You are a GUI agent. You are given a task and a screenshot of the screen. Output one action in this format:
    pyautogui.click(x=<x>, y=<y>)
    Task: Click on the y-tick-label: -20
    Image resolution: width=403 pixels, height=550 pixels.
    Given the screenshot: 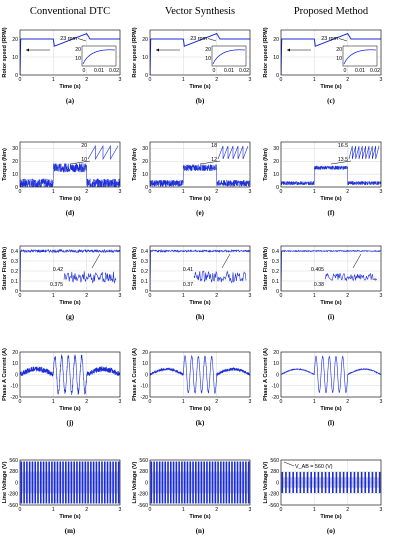 What is the action you would take?
    pyautogui.click(x=276, y=398)
    